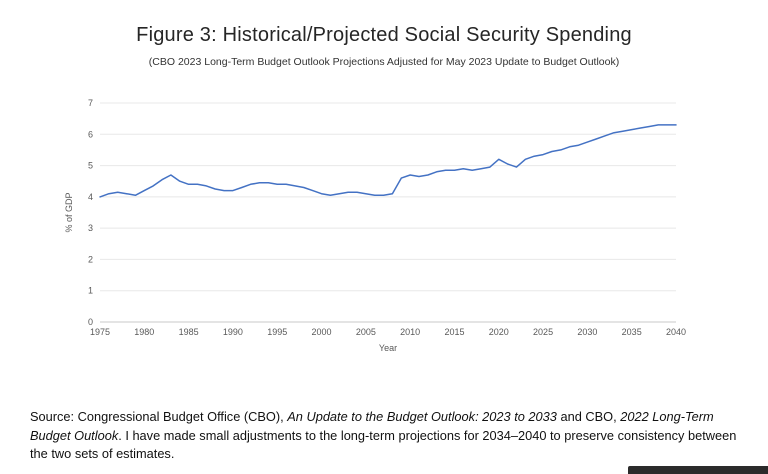 This screenshot has width=768, height=474. I want to click on svg-text: 2005, so click(366, 332).